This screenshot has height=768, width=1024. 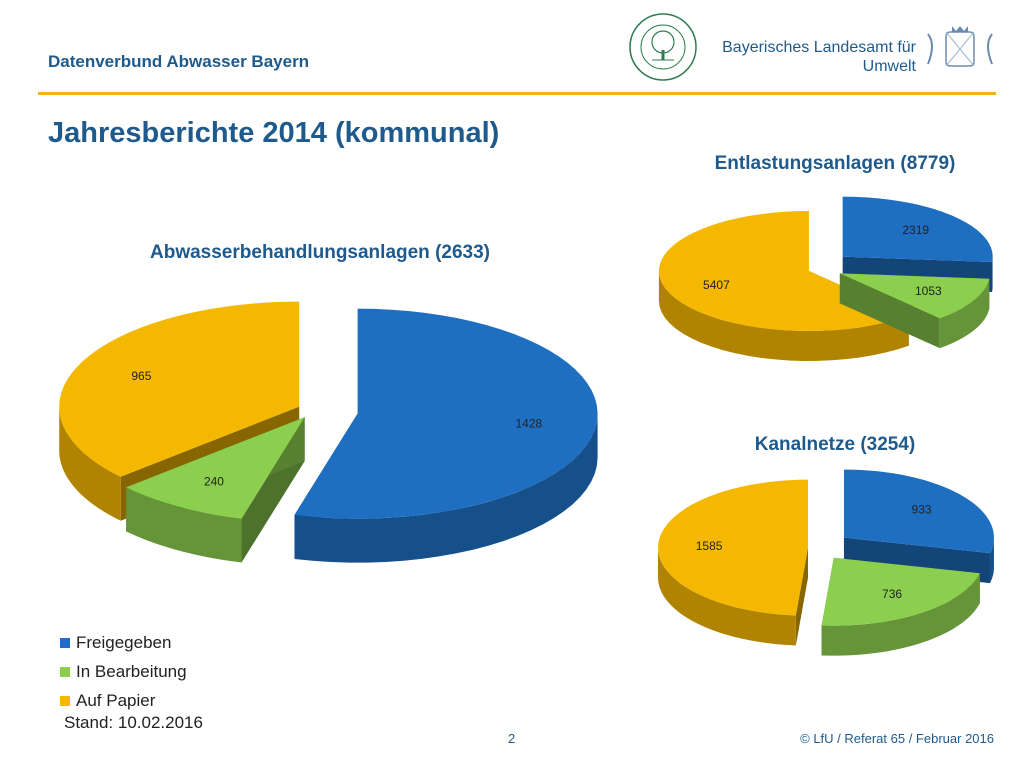 I want to click on data-label-freigegeben: 2319, so click(x=915, y=230).